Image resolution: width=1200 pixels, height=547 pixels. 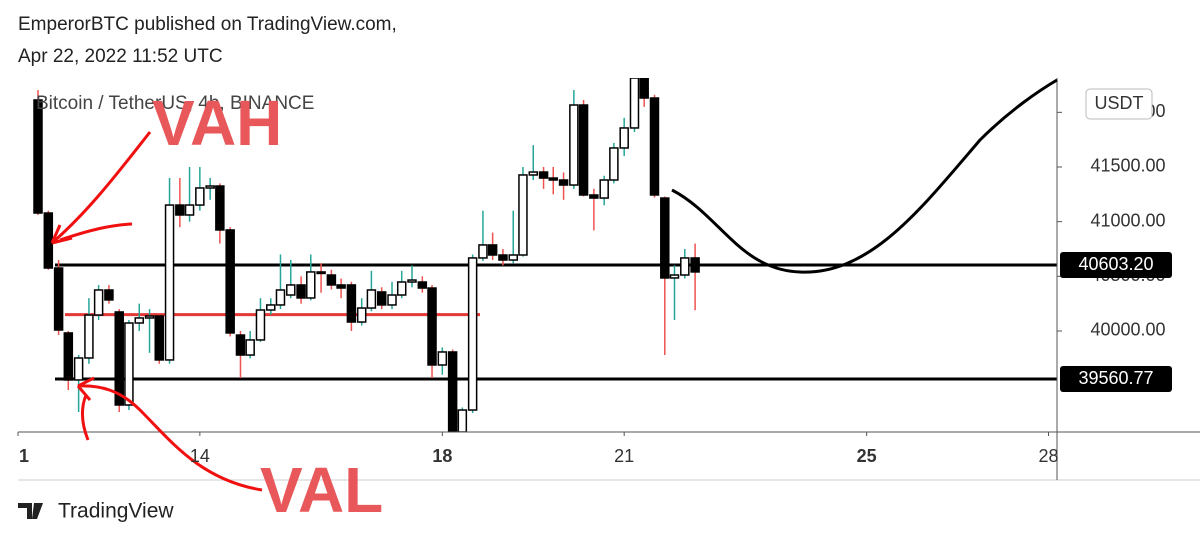 What do you see at coordinates (1127, 330) in the screenshot?
I see `y-tick-label: 40000.00` at bounding box center [1127, 330].